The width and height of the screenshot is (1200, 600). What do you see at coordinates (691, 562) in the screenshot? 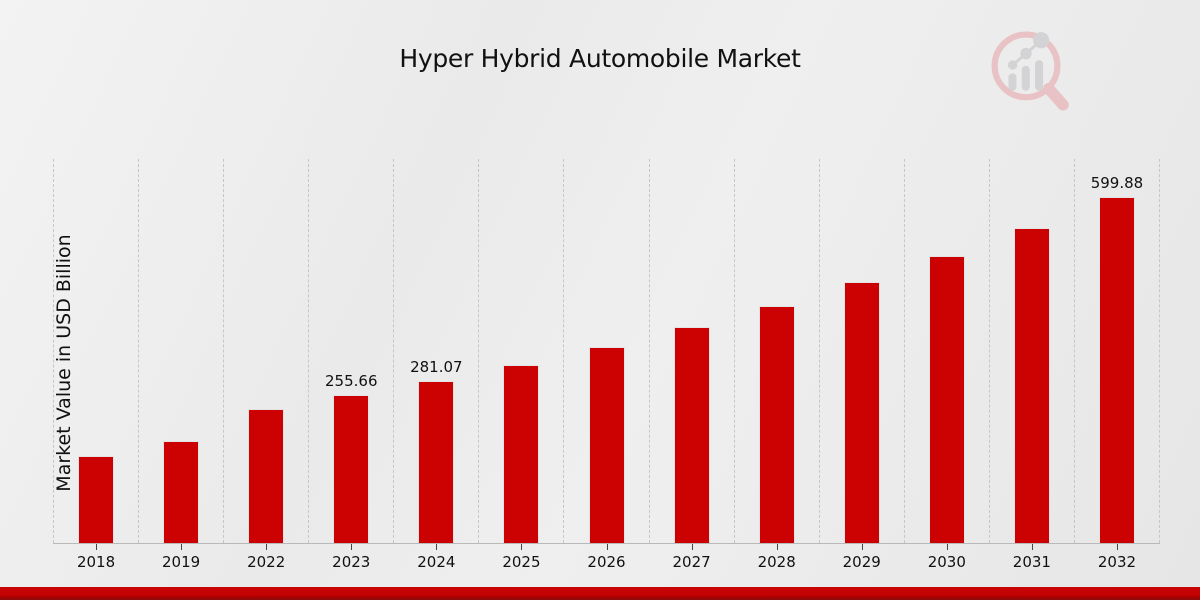
I see `x-axis-label-2027: 2027` at bounding box center [691, 562].